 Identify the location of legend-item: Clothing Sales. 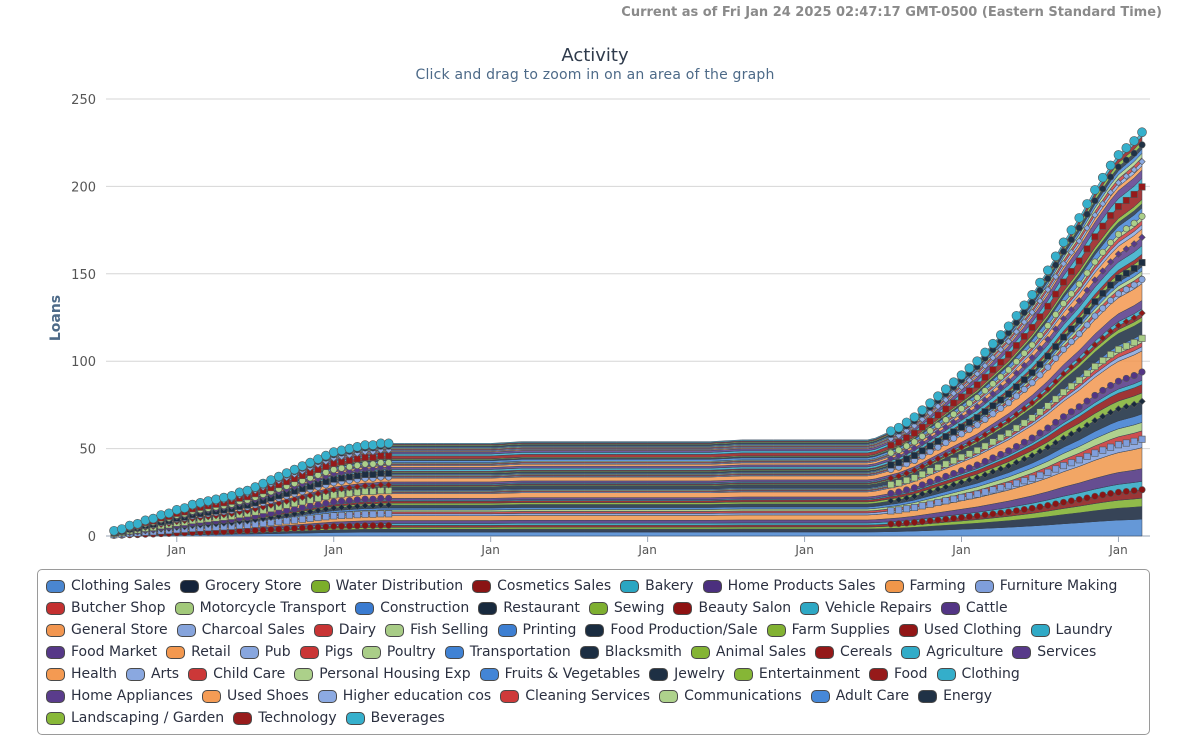
(108, 586).